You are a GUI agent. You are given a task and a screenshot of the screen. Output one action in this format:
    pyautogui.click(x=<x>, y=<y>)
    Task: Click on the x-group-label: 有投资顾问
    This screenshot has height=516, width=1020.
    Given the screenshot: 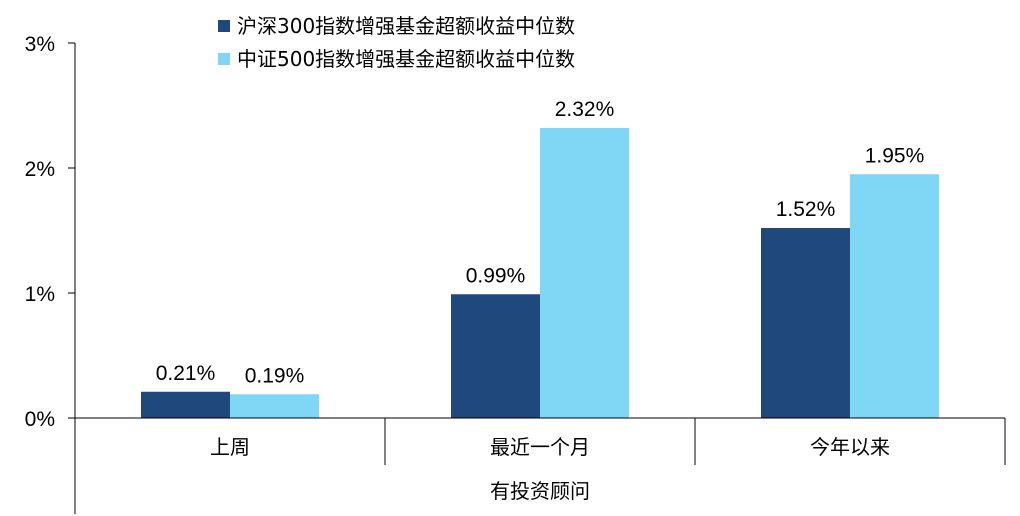 What is the action you would take?
    pyautogui.click(x=540, y=491)
    